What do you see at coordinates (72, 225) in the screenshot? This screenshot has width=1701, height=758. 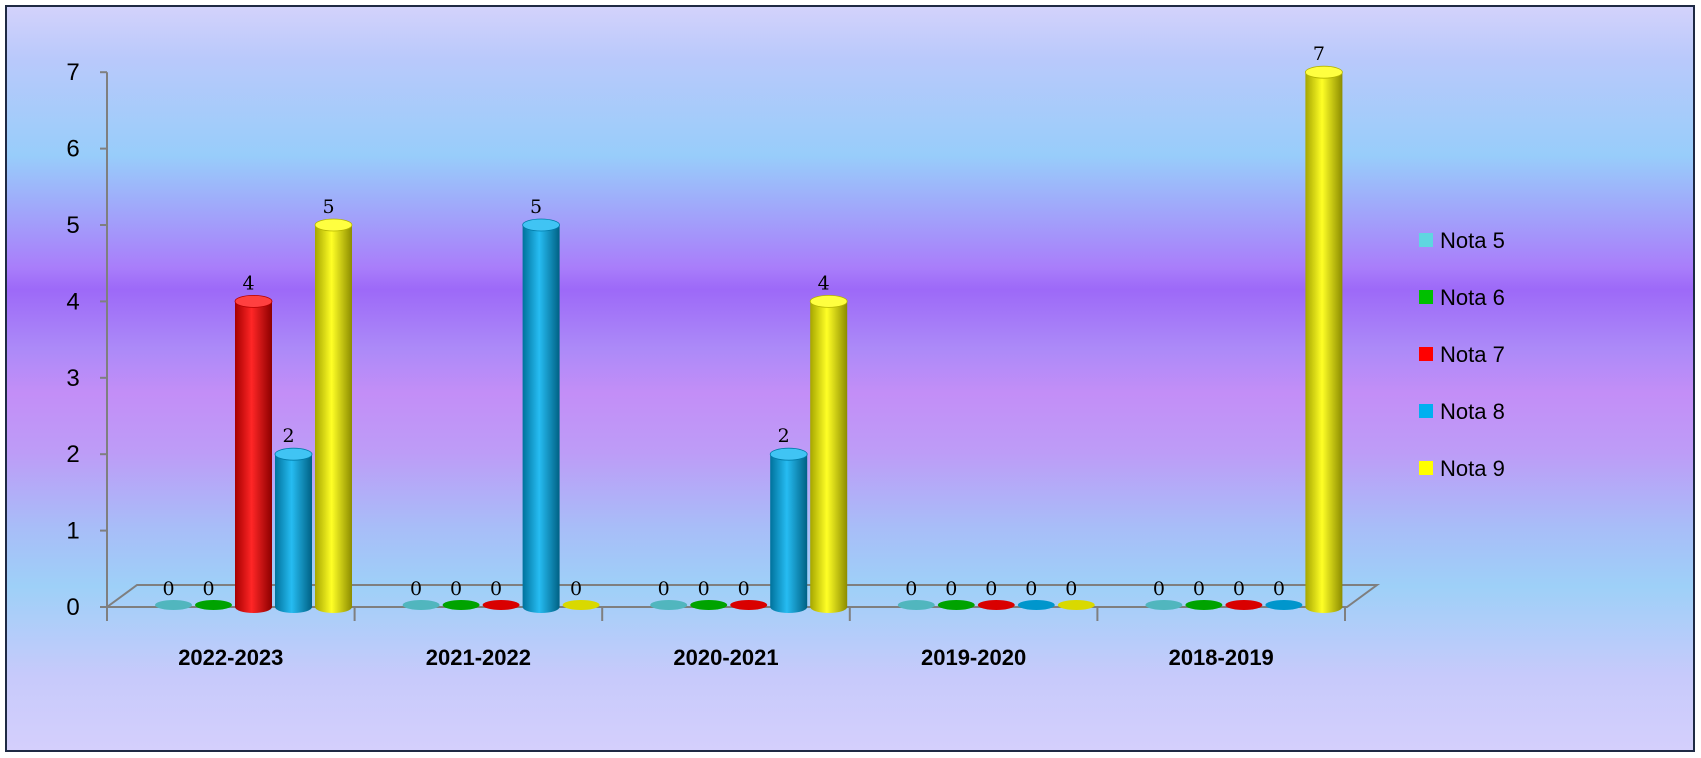 I see `y-tick-label: 5` at bounding box center [72, 225].